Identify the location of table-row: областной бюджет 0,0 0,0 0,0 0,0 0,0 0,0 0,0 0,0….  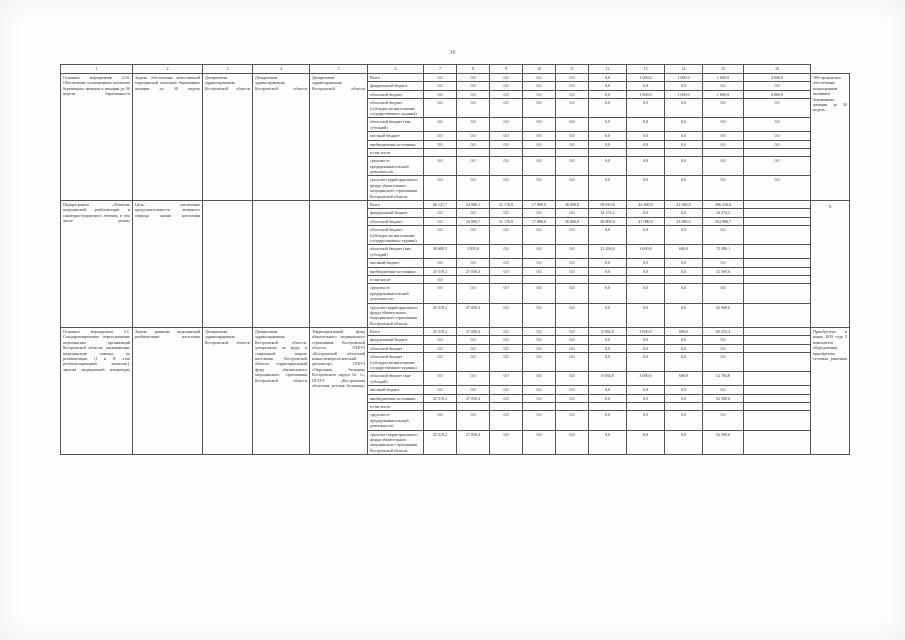
(455, 348).